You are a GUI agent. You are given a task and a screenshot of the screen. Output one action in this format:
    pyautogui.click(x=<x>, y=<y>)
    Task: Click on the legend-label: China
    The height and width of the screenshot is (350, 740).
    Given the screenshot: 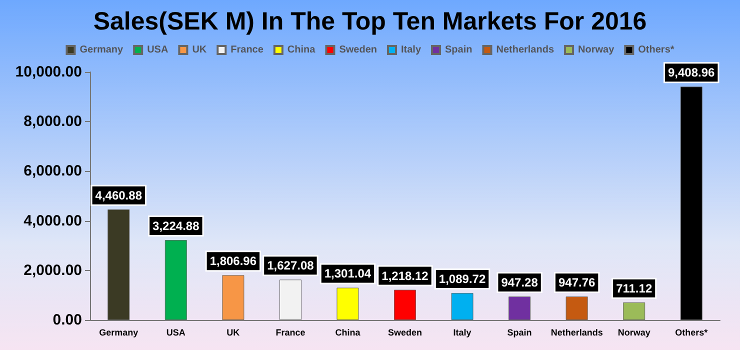 What is the action you would take?
    pyautogui.click(x=301, y=50)
    